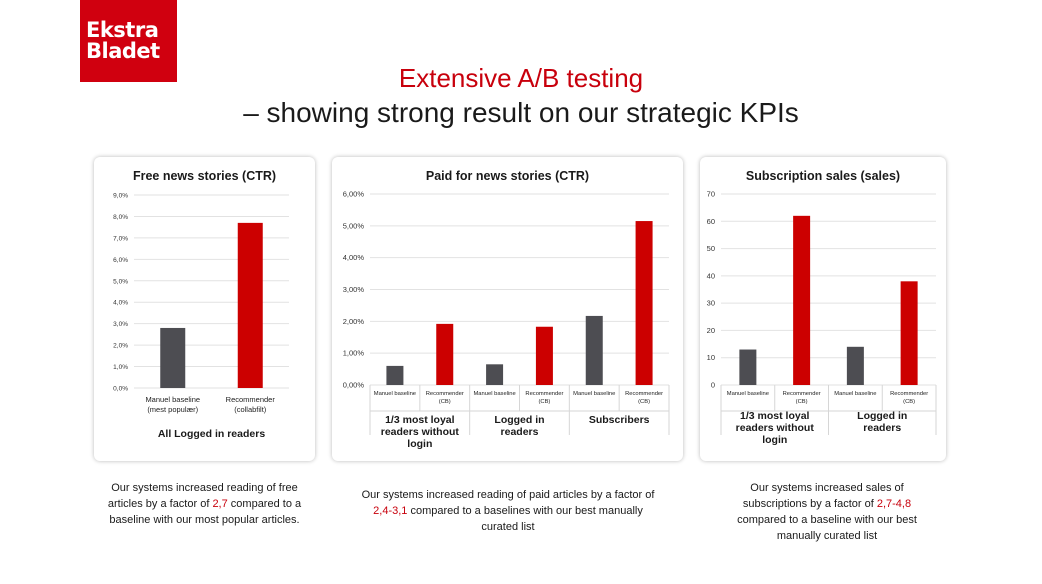 Image resolution: width=1042 pixels, height=584 pixels. What do you see at coordinates (120, 389) in the screenshot?
I see `y-tick-label: 0,0%` at bounding box center [120, 389].